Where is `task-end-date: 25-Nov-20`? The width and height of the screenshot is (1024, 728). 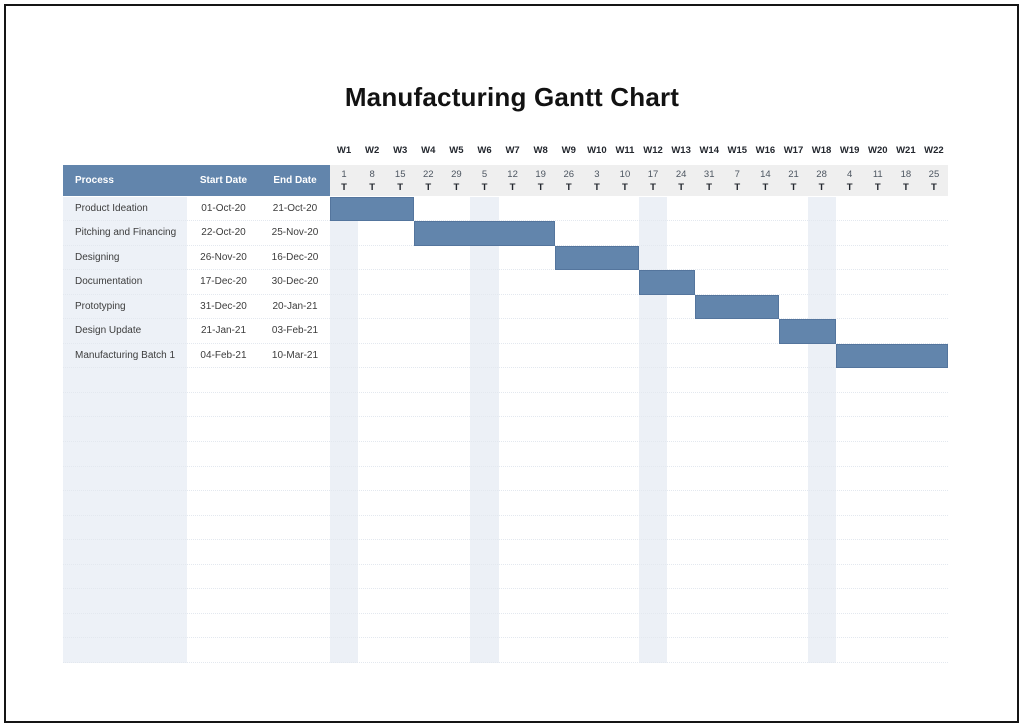
task-end-date: 25-Nov-20 is located at coordinates (295, 233).